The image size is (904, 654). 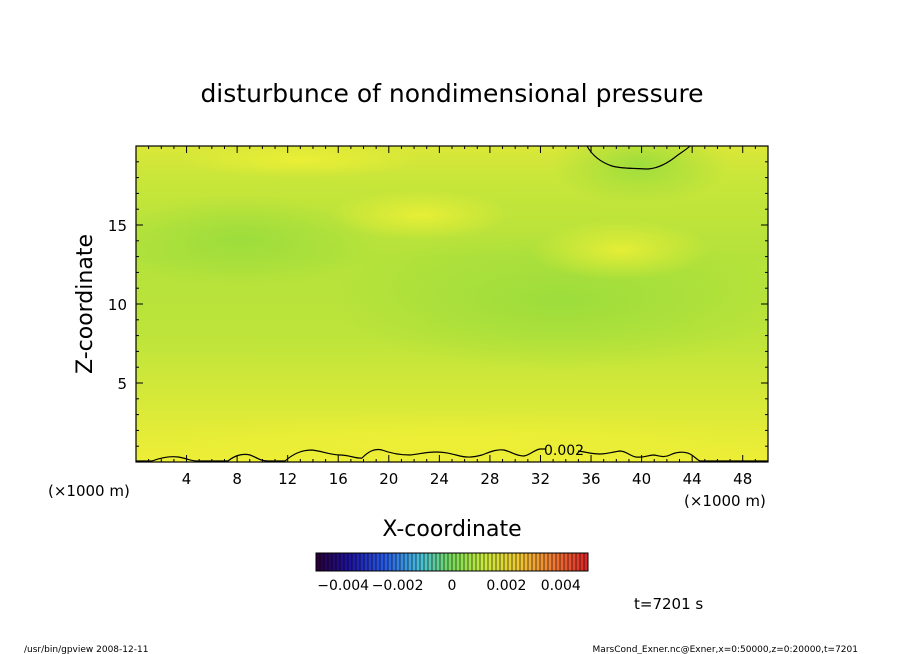 What do you see at coordinates (237, 479) in the screenshot?
I see `x-tick-label: 8` at bounding box center [237, 479].